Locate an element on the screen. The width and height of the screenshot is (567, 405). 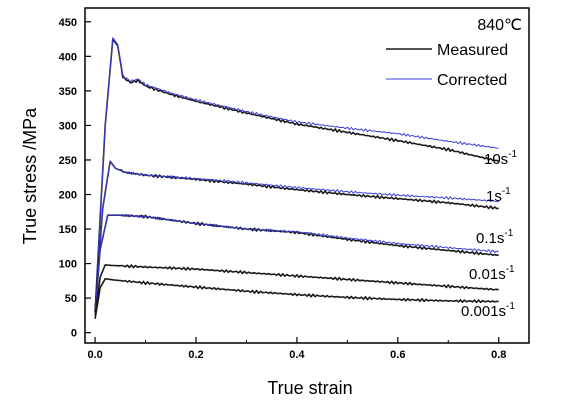
legend: 840℃ Measured Corrected is located at coordinates (454, 53).